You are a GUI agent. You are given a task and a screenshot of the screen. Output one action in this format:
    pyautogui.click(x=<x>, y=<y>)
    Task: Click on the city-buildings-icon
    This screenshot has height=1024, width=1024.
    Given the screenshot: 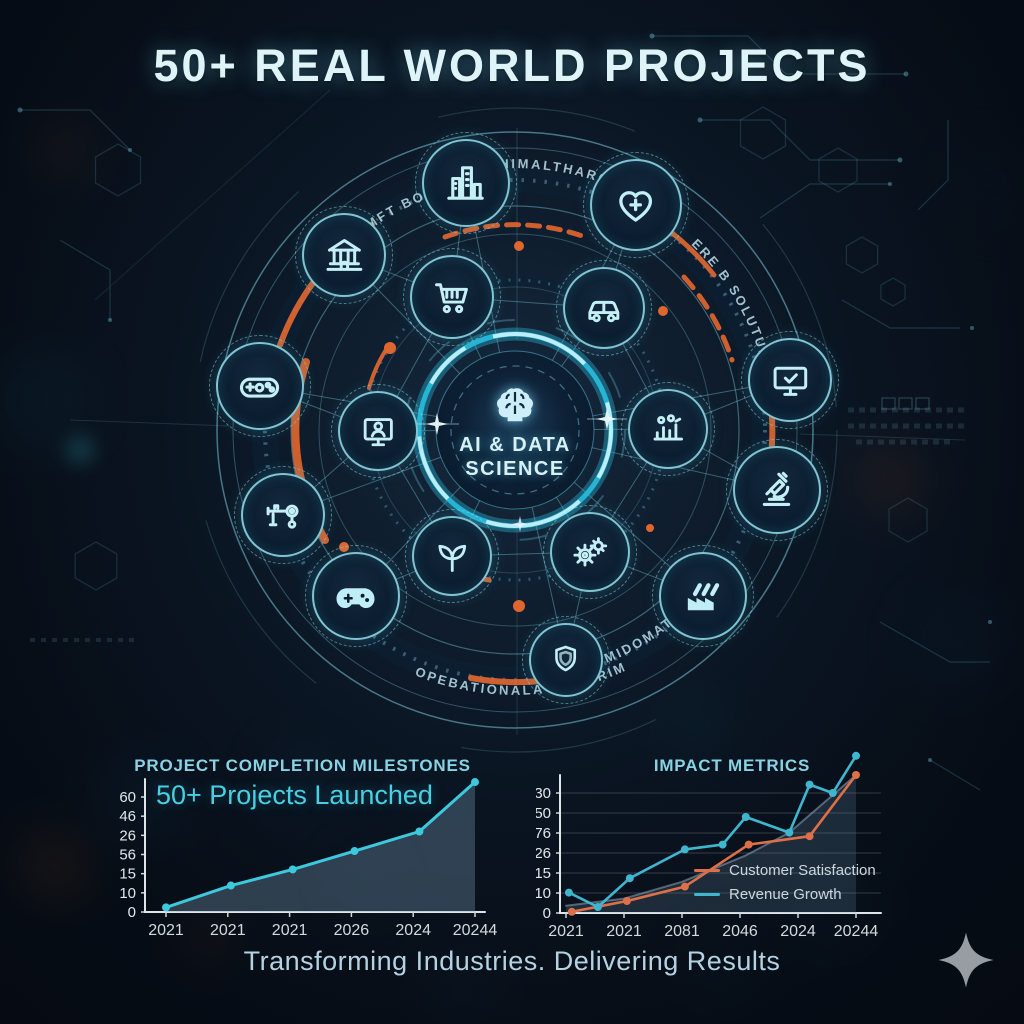 What is the action you would take?
    pyautogui.click(x=466, y=183)
    